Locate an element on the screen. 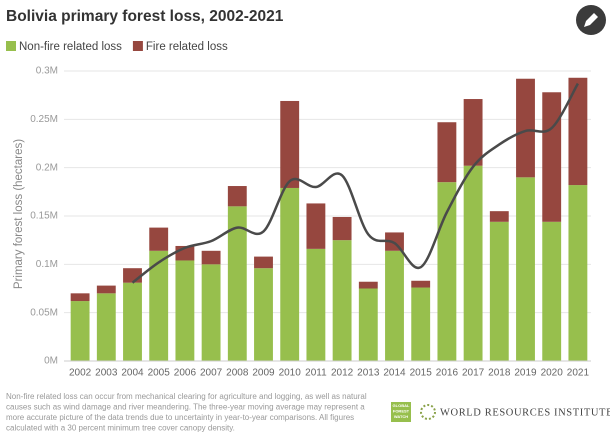  gfw-logo-text: FOREST is located at coordinates (401, 411).